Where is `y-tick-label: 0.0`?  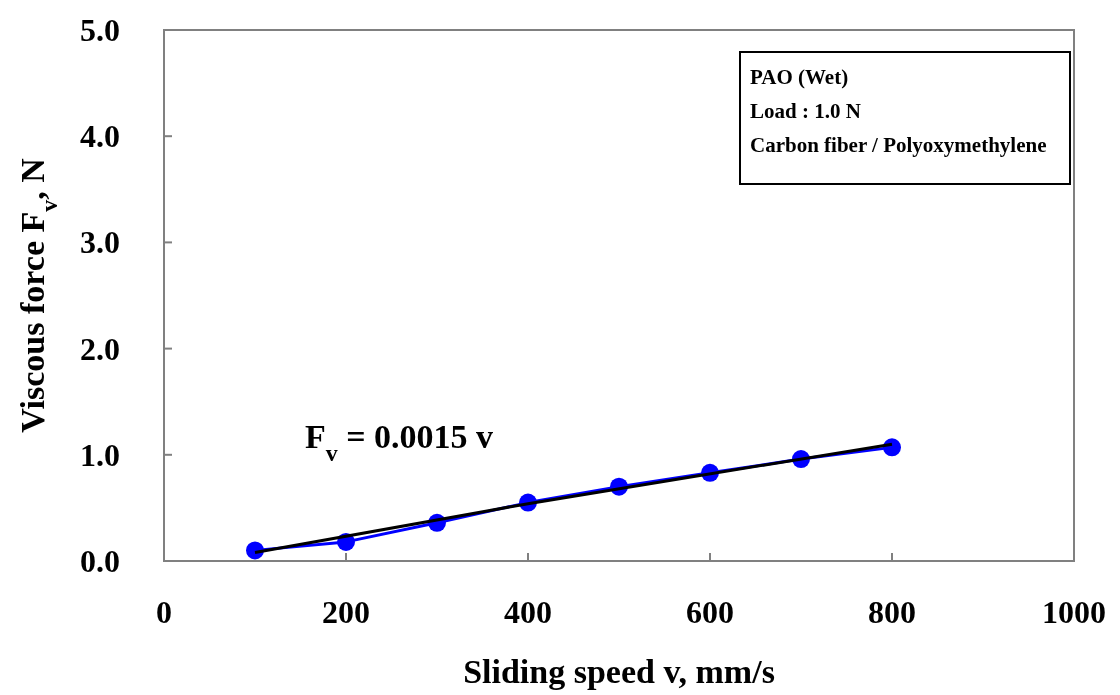 y-tick-label: 0.0 is located at coordinates (100, 561).